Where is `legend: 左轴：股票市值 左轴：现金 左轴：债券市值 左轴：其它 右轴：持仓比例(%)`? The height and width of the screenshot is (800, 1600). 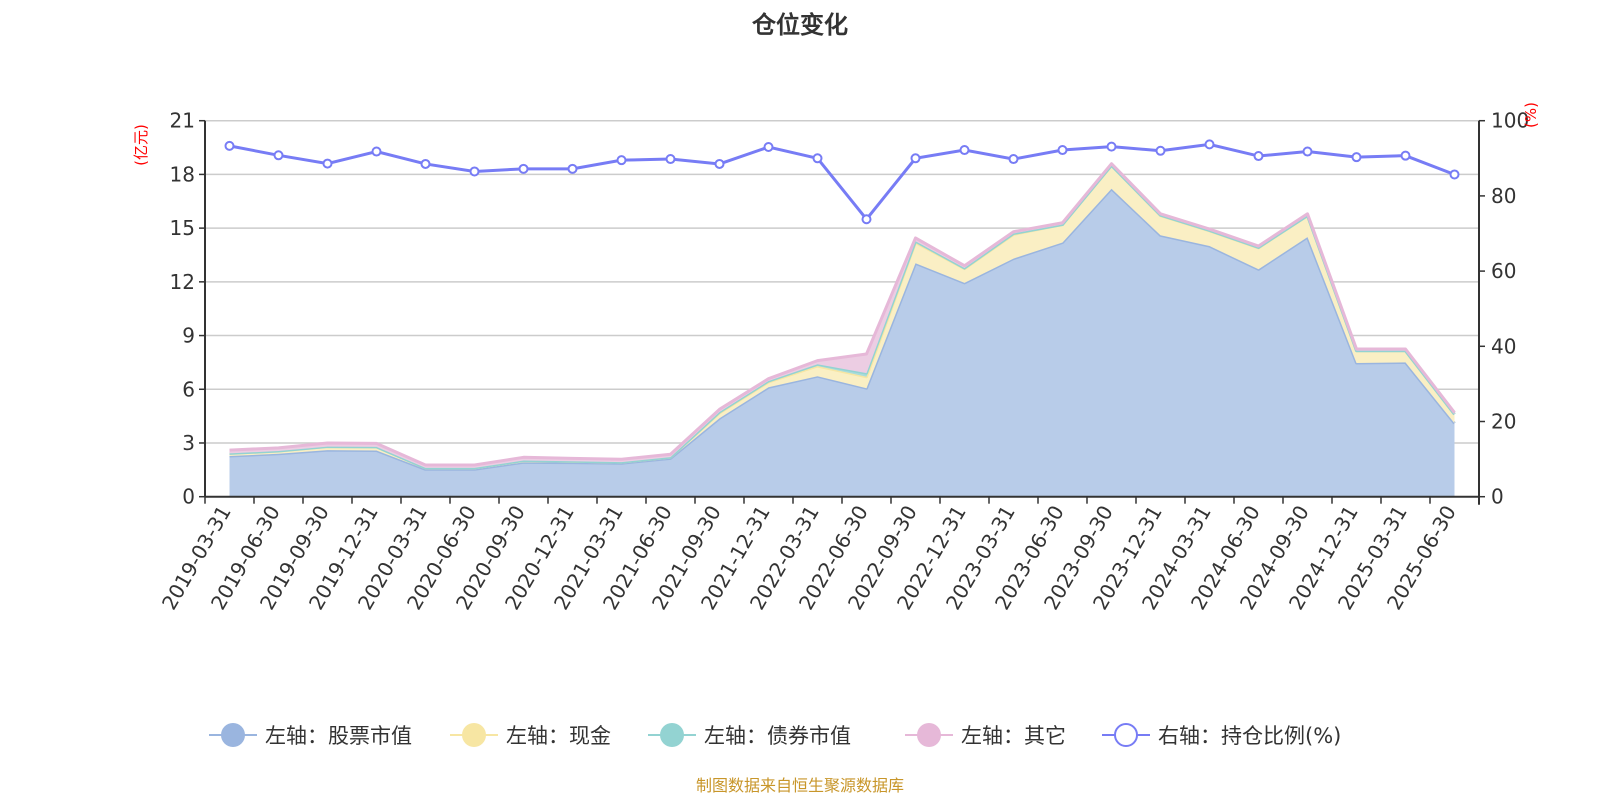 legend: 左轴：股票市值 左轴：现金 左轴：债券市值 左轴：其它 右轴：持仓比例(%) is located at coordinates (775, 735).